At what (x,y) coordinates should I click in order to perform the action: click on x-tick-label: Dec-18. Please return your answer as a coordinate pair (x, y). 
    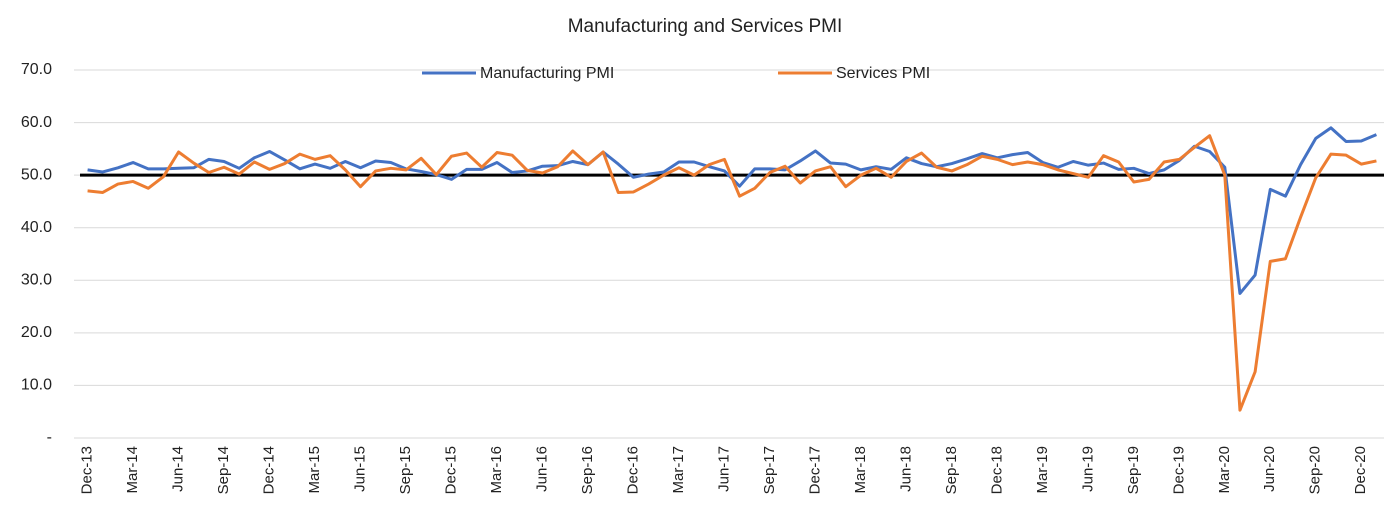
    Looking at the image, I should click on (996, 470).